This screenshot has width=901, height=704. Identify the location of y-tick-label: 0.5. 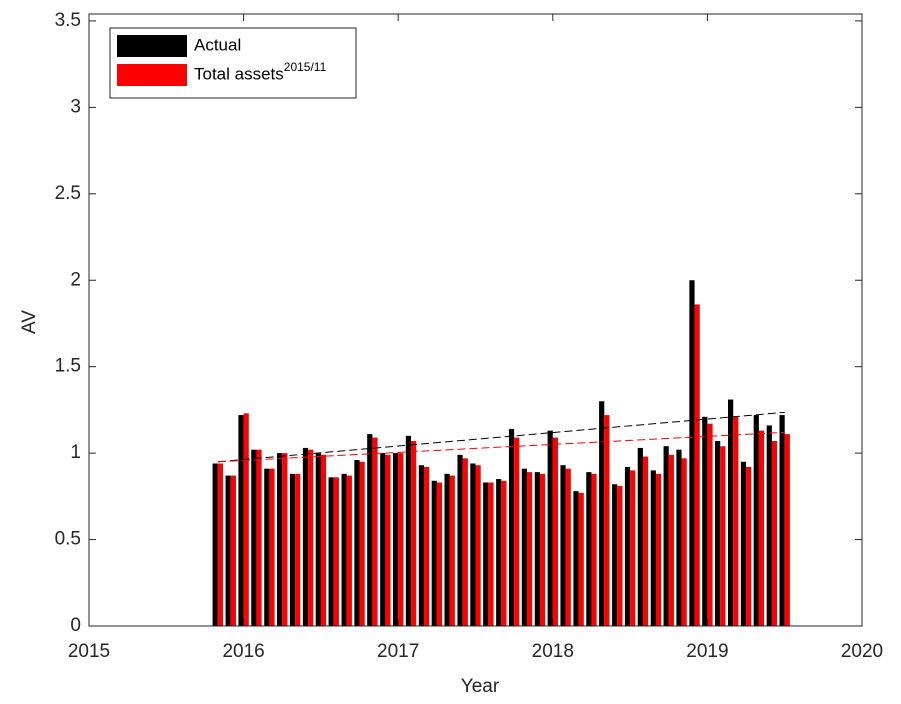
(68, 539).